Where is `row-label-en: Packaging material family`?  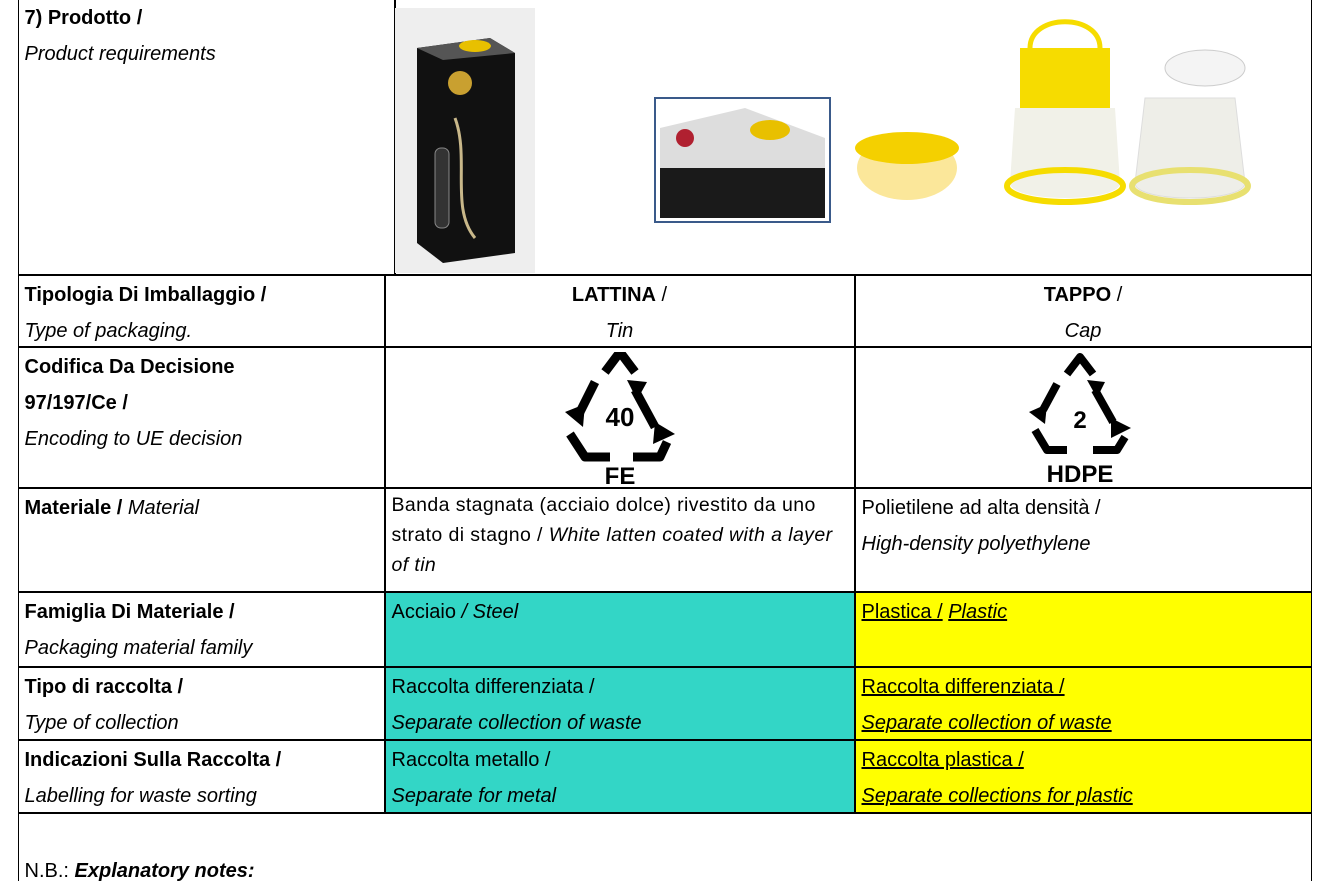
row-label-en: Packaging material family is located at coordinates (138, 647).